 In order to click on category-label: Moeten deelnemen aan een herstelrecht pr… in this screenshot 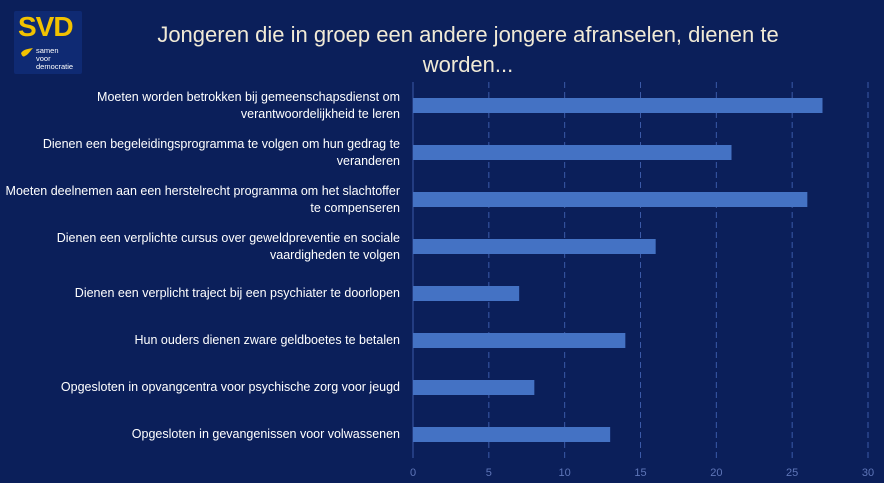, I will do `click(202, 199)`.